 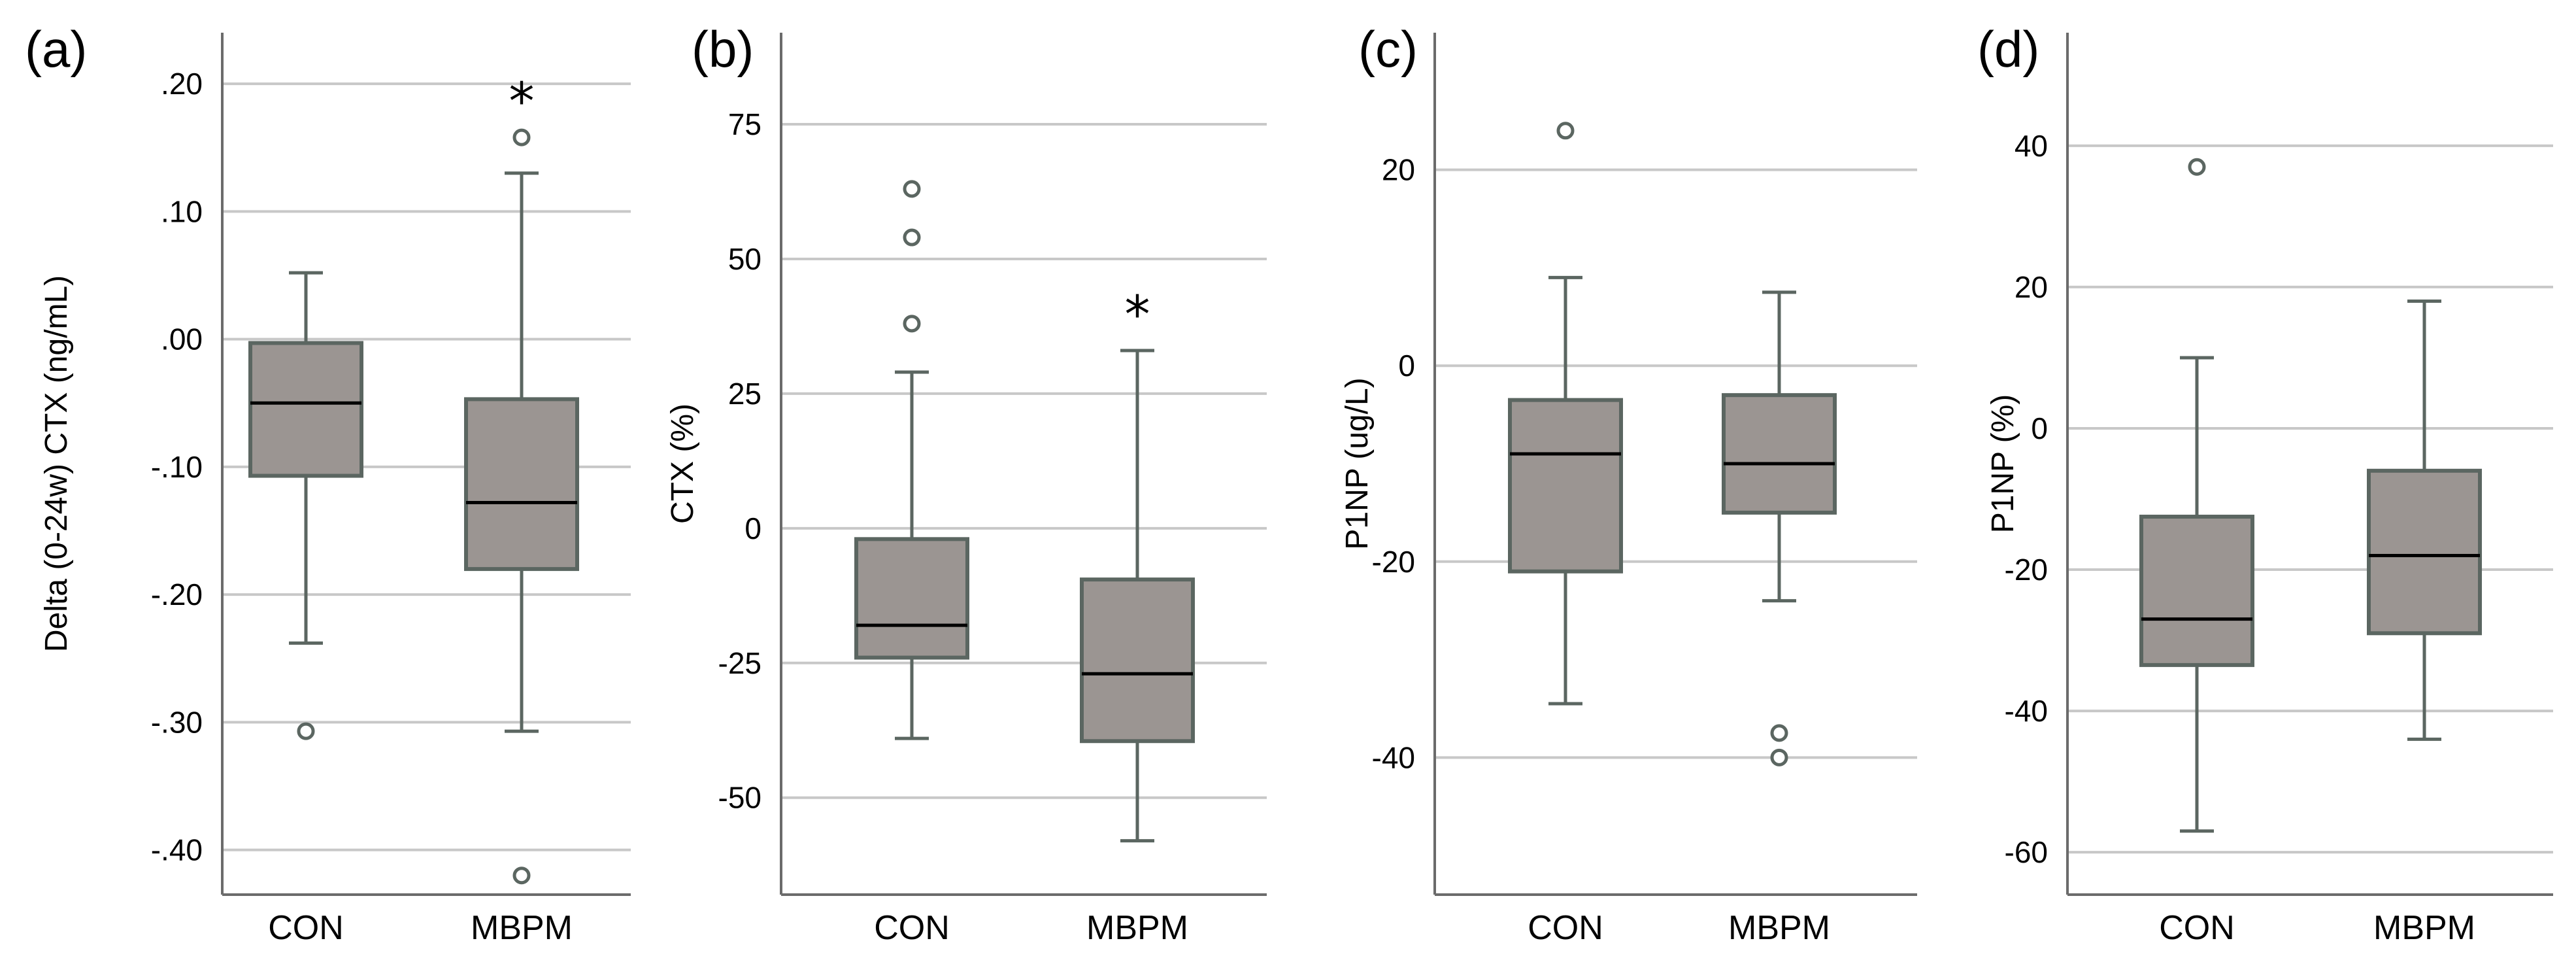 What do you see at coordinates (740, 798) in the screenshot?
I see `y-tick-label: -50` at bounding box center [740, 798].